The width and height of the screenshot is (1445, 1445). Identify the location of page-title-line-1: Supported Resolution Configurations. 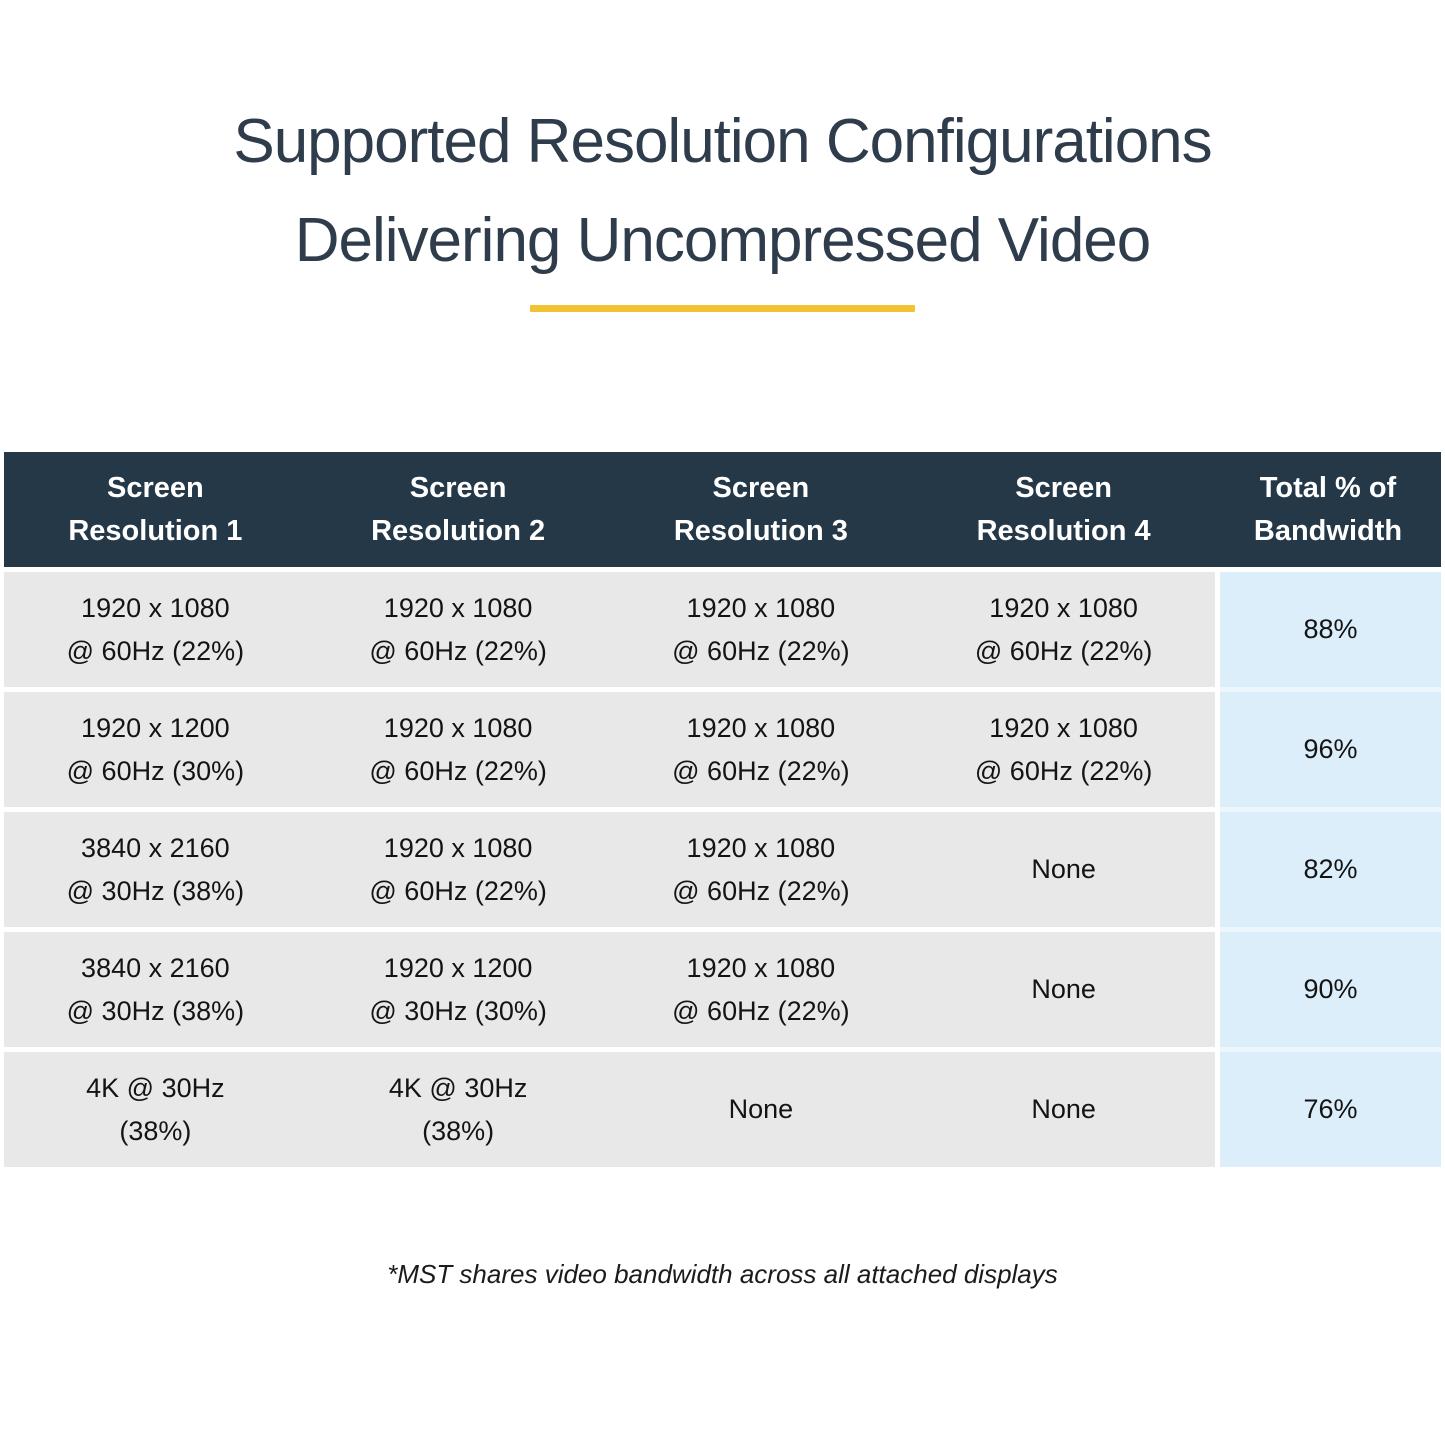
(722, 141).